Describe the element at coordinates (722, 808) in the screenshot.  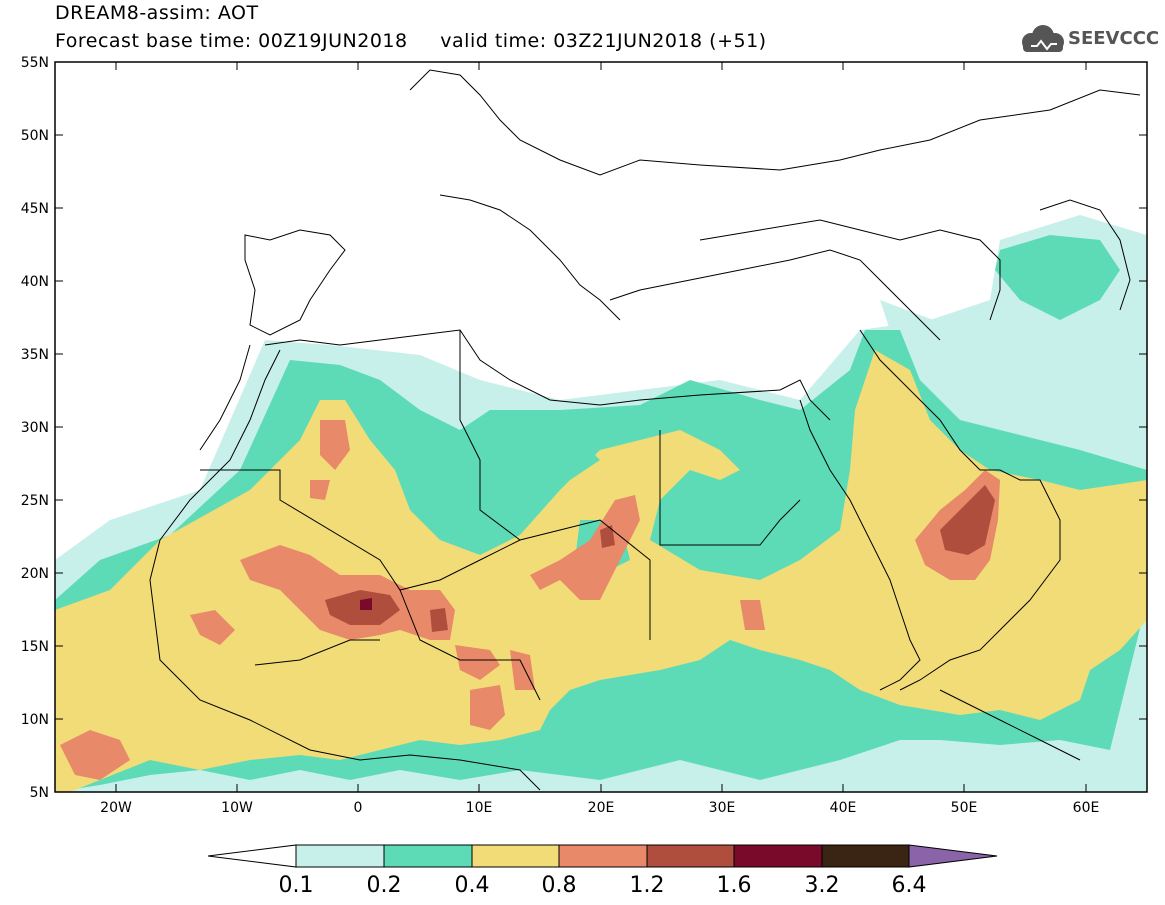
I see `lon-label: 30E` at that location.